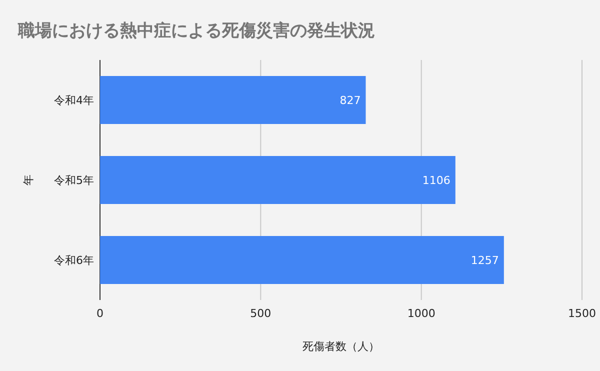  What do you see at coordinates (100, 313) in the screenshot?
I see `x-tick-label: 0` at bounding box center [100, 313].